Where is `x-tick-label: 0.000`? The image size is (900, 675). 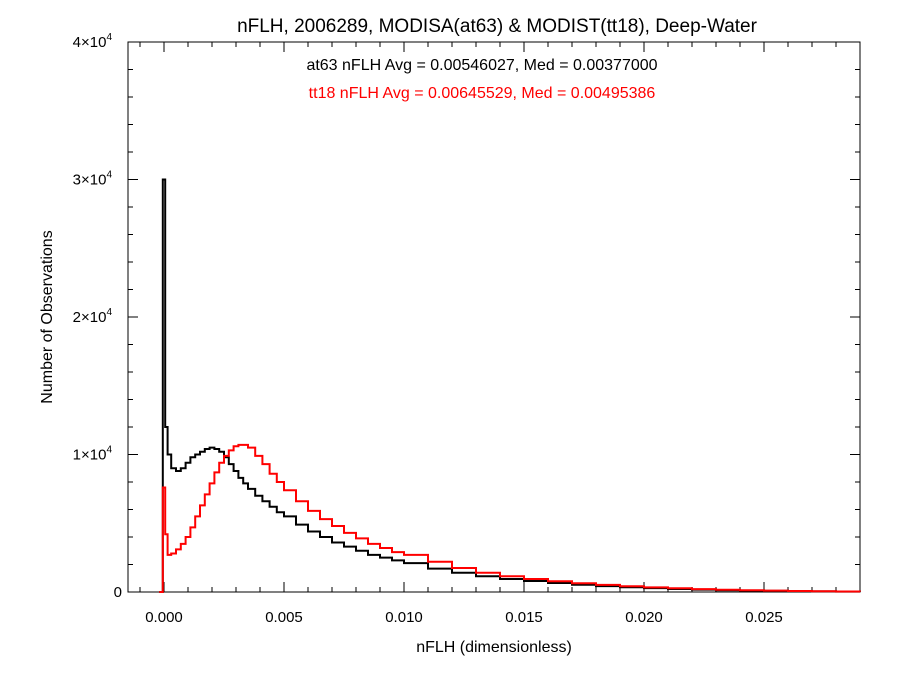
x-tick-label: 0.000 is located at coordinates (164, 617).